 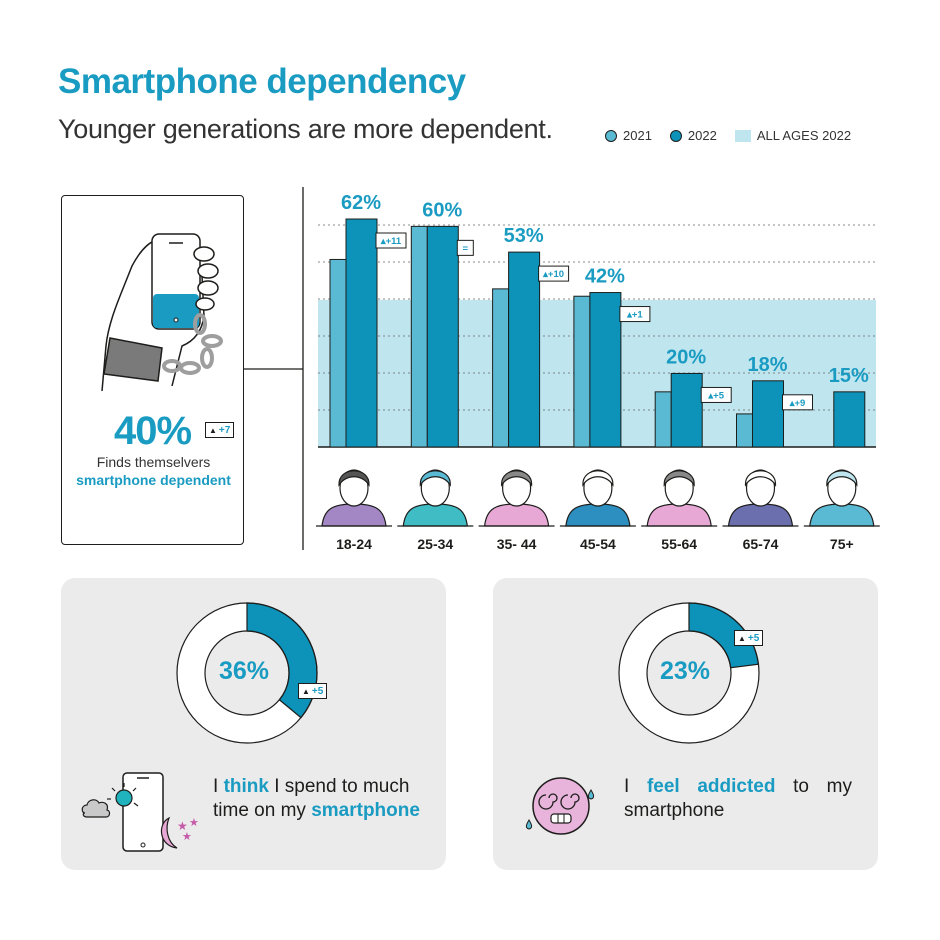 I want to click on addicted-caption: I feel addicted to my smartphone, so click(x=738, y=799).